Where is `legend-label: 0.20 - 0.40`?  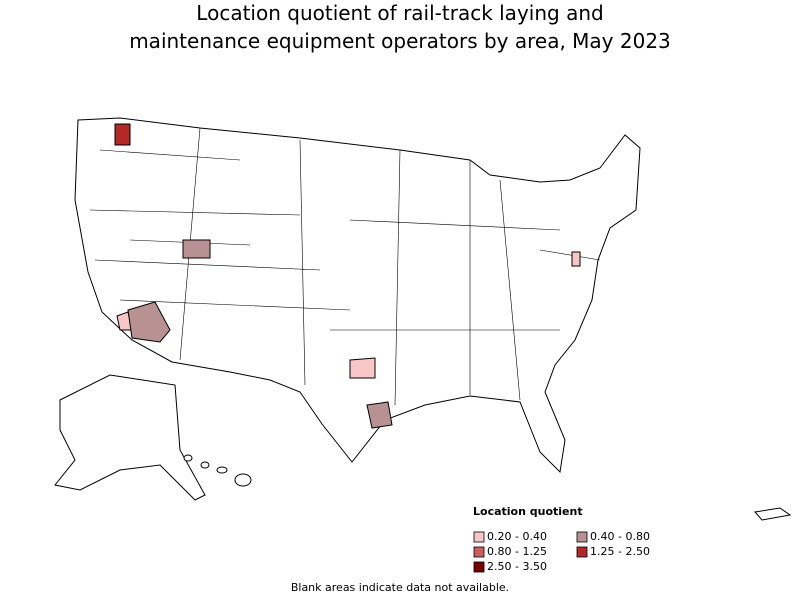 legend-label: 0.20 - 0.40 is located at coordinates (517, 536).